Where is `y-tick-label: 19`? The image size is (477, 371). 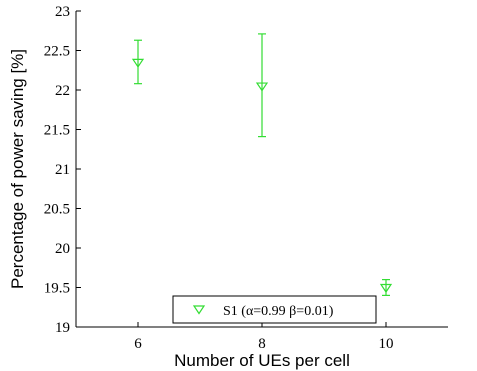 y-tick-label: 19 is located at coordinates (62, 328).